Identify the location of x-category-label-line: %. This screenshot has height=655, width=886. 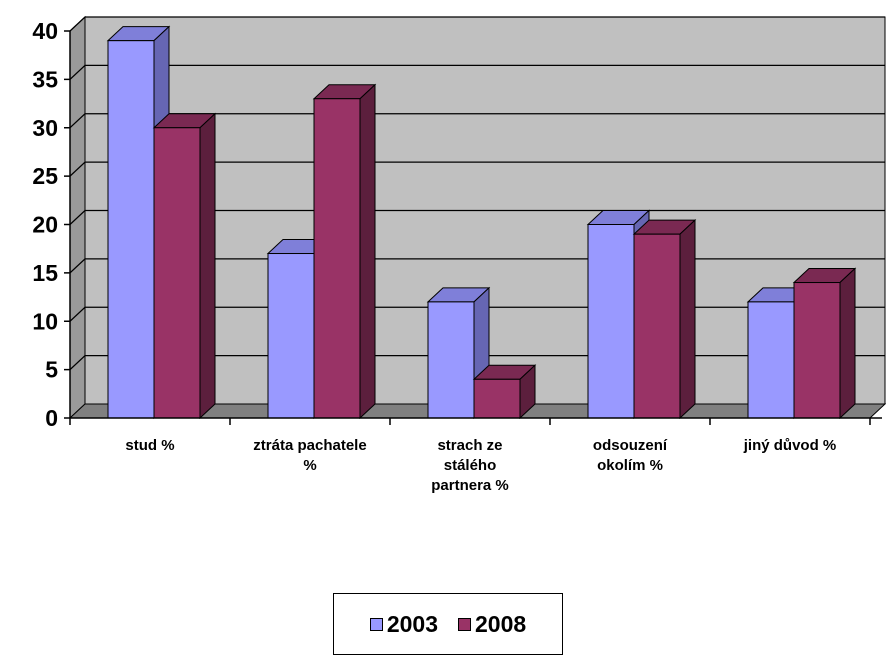
(309, 465).